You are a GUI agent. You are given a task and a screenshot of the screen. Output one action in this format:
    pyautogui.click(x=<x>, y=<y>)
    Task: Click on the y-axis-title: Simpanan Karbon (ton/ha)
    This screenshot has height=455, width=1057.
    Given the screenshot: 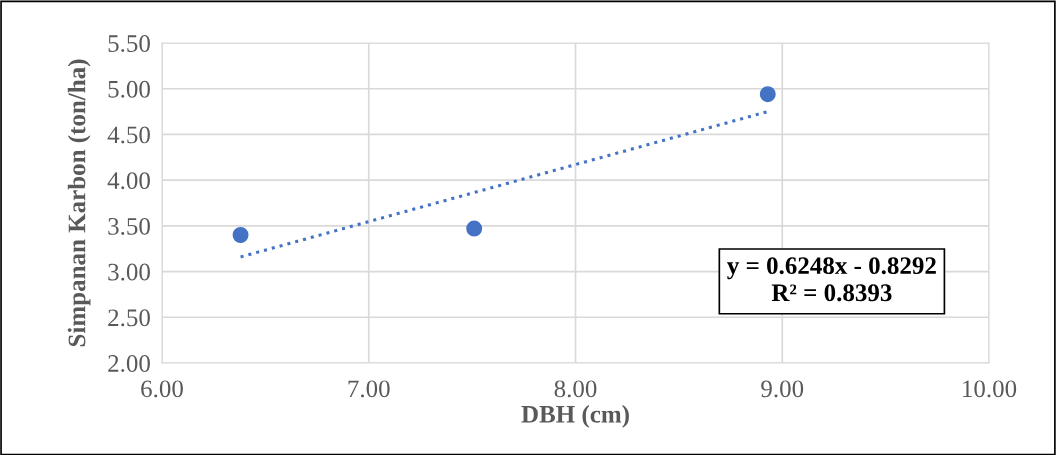 What is the action you would take?
    pyautogui.click(x=79, y=203)
    